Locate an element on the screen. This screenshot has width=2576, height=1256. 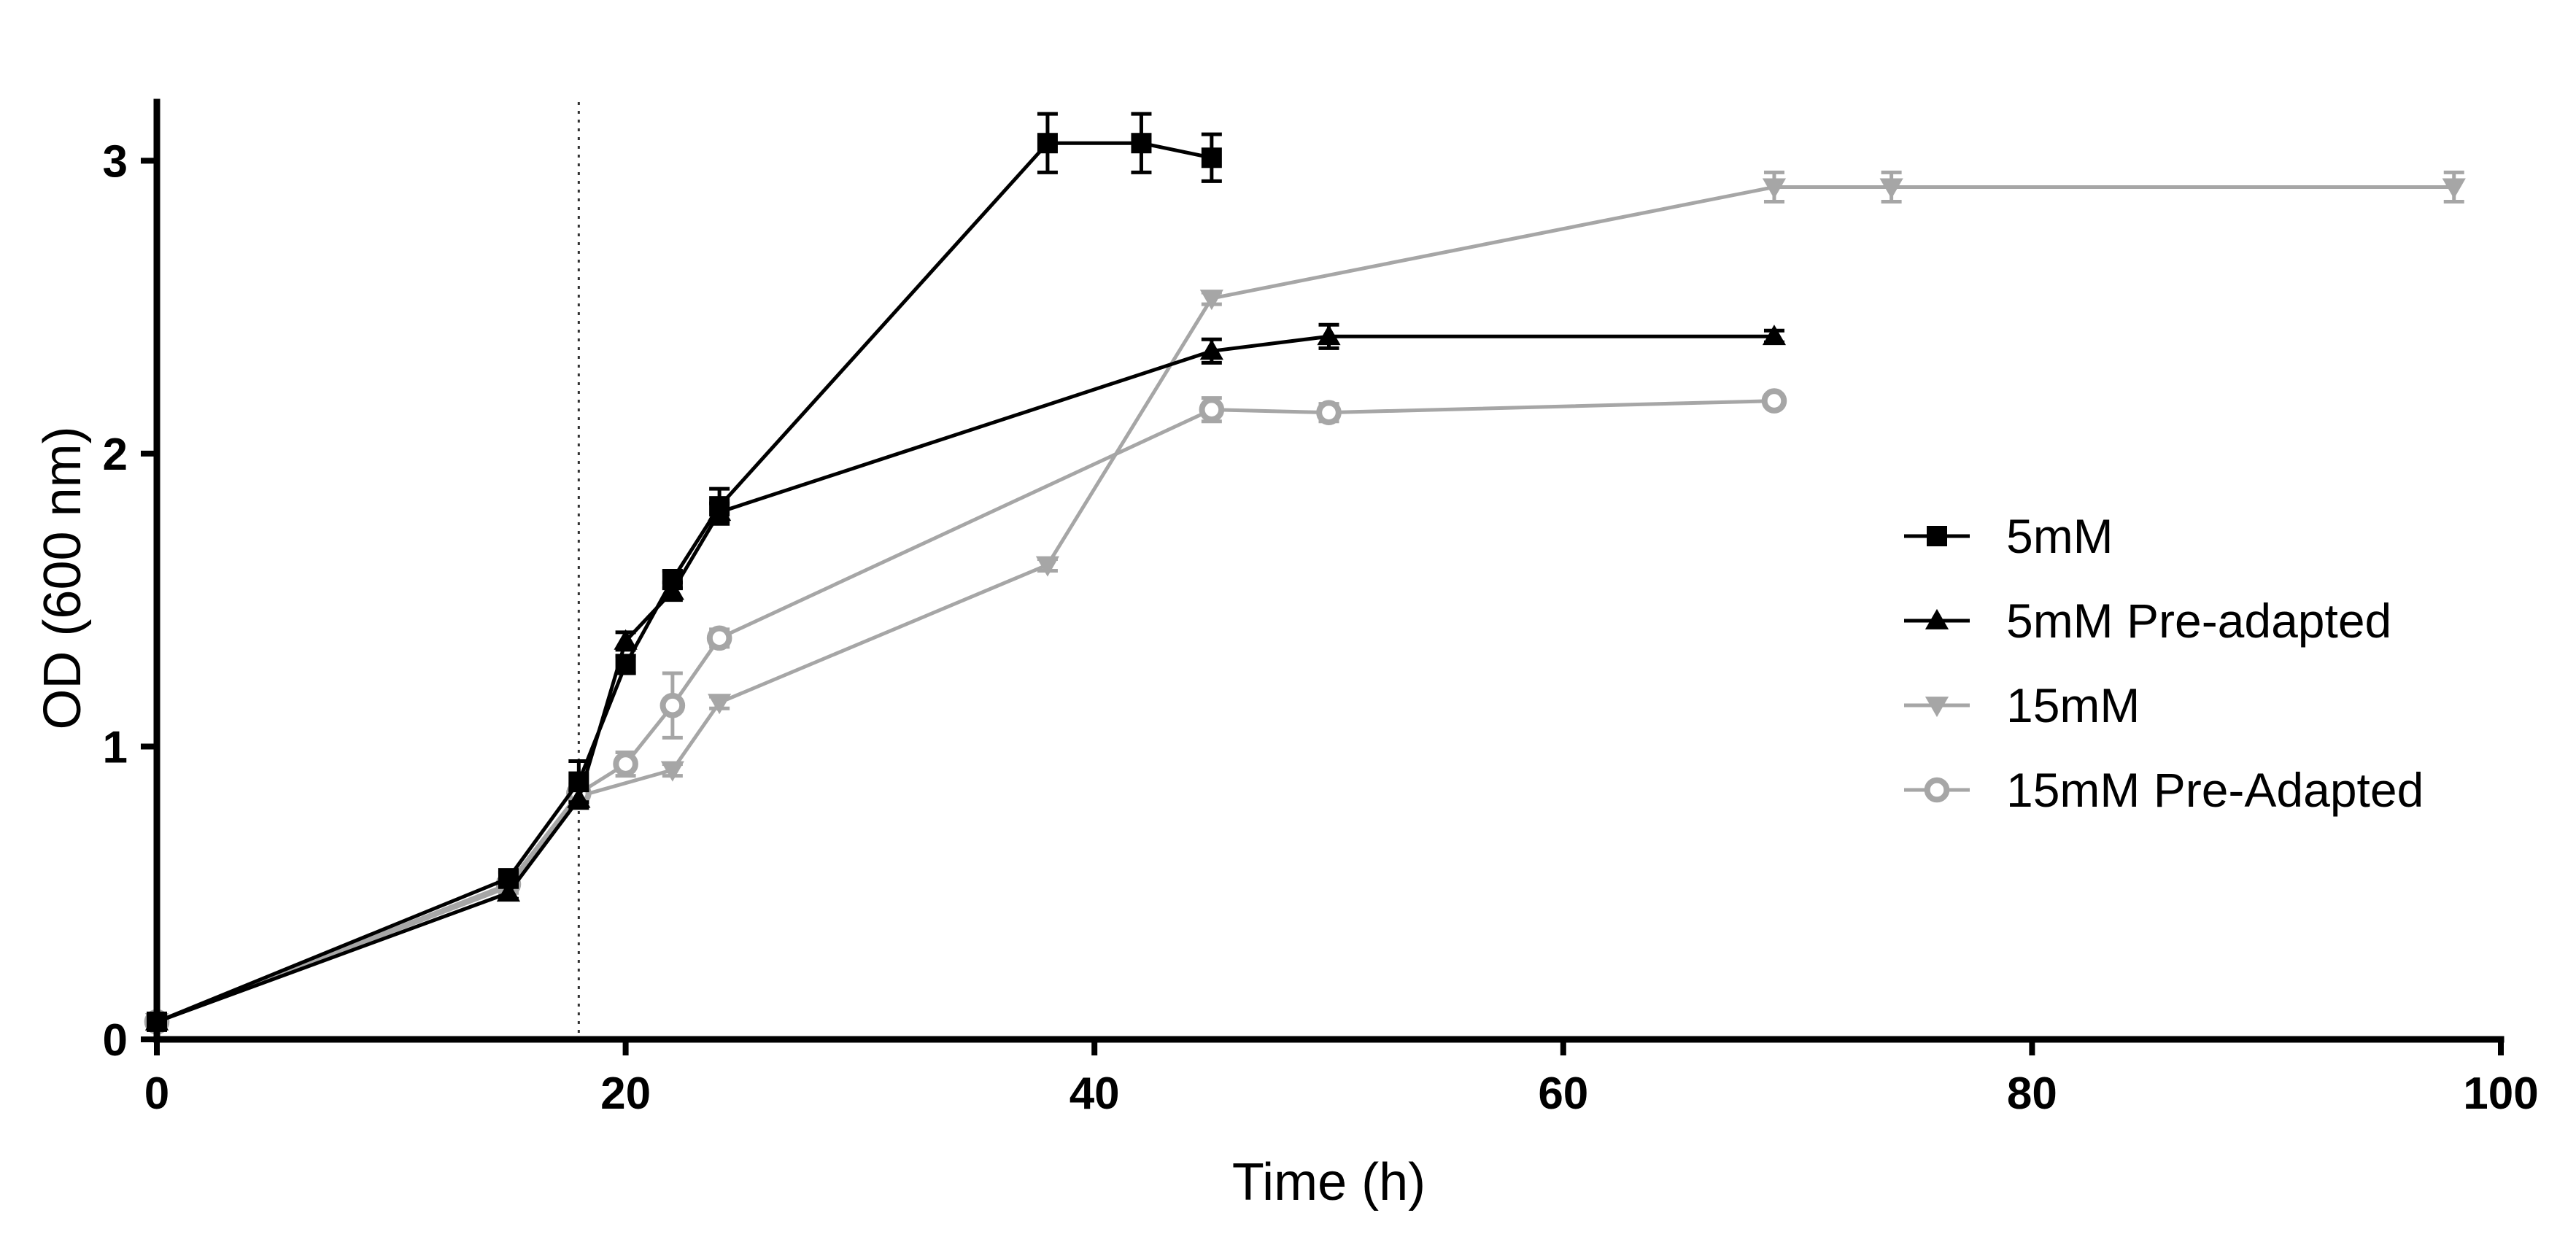
y-tick-label: 1 is located at coordinates (115, 747).